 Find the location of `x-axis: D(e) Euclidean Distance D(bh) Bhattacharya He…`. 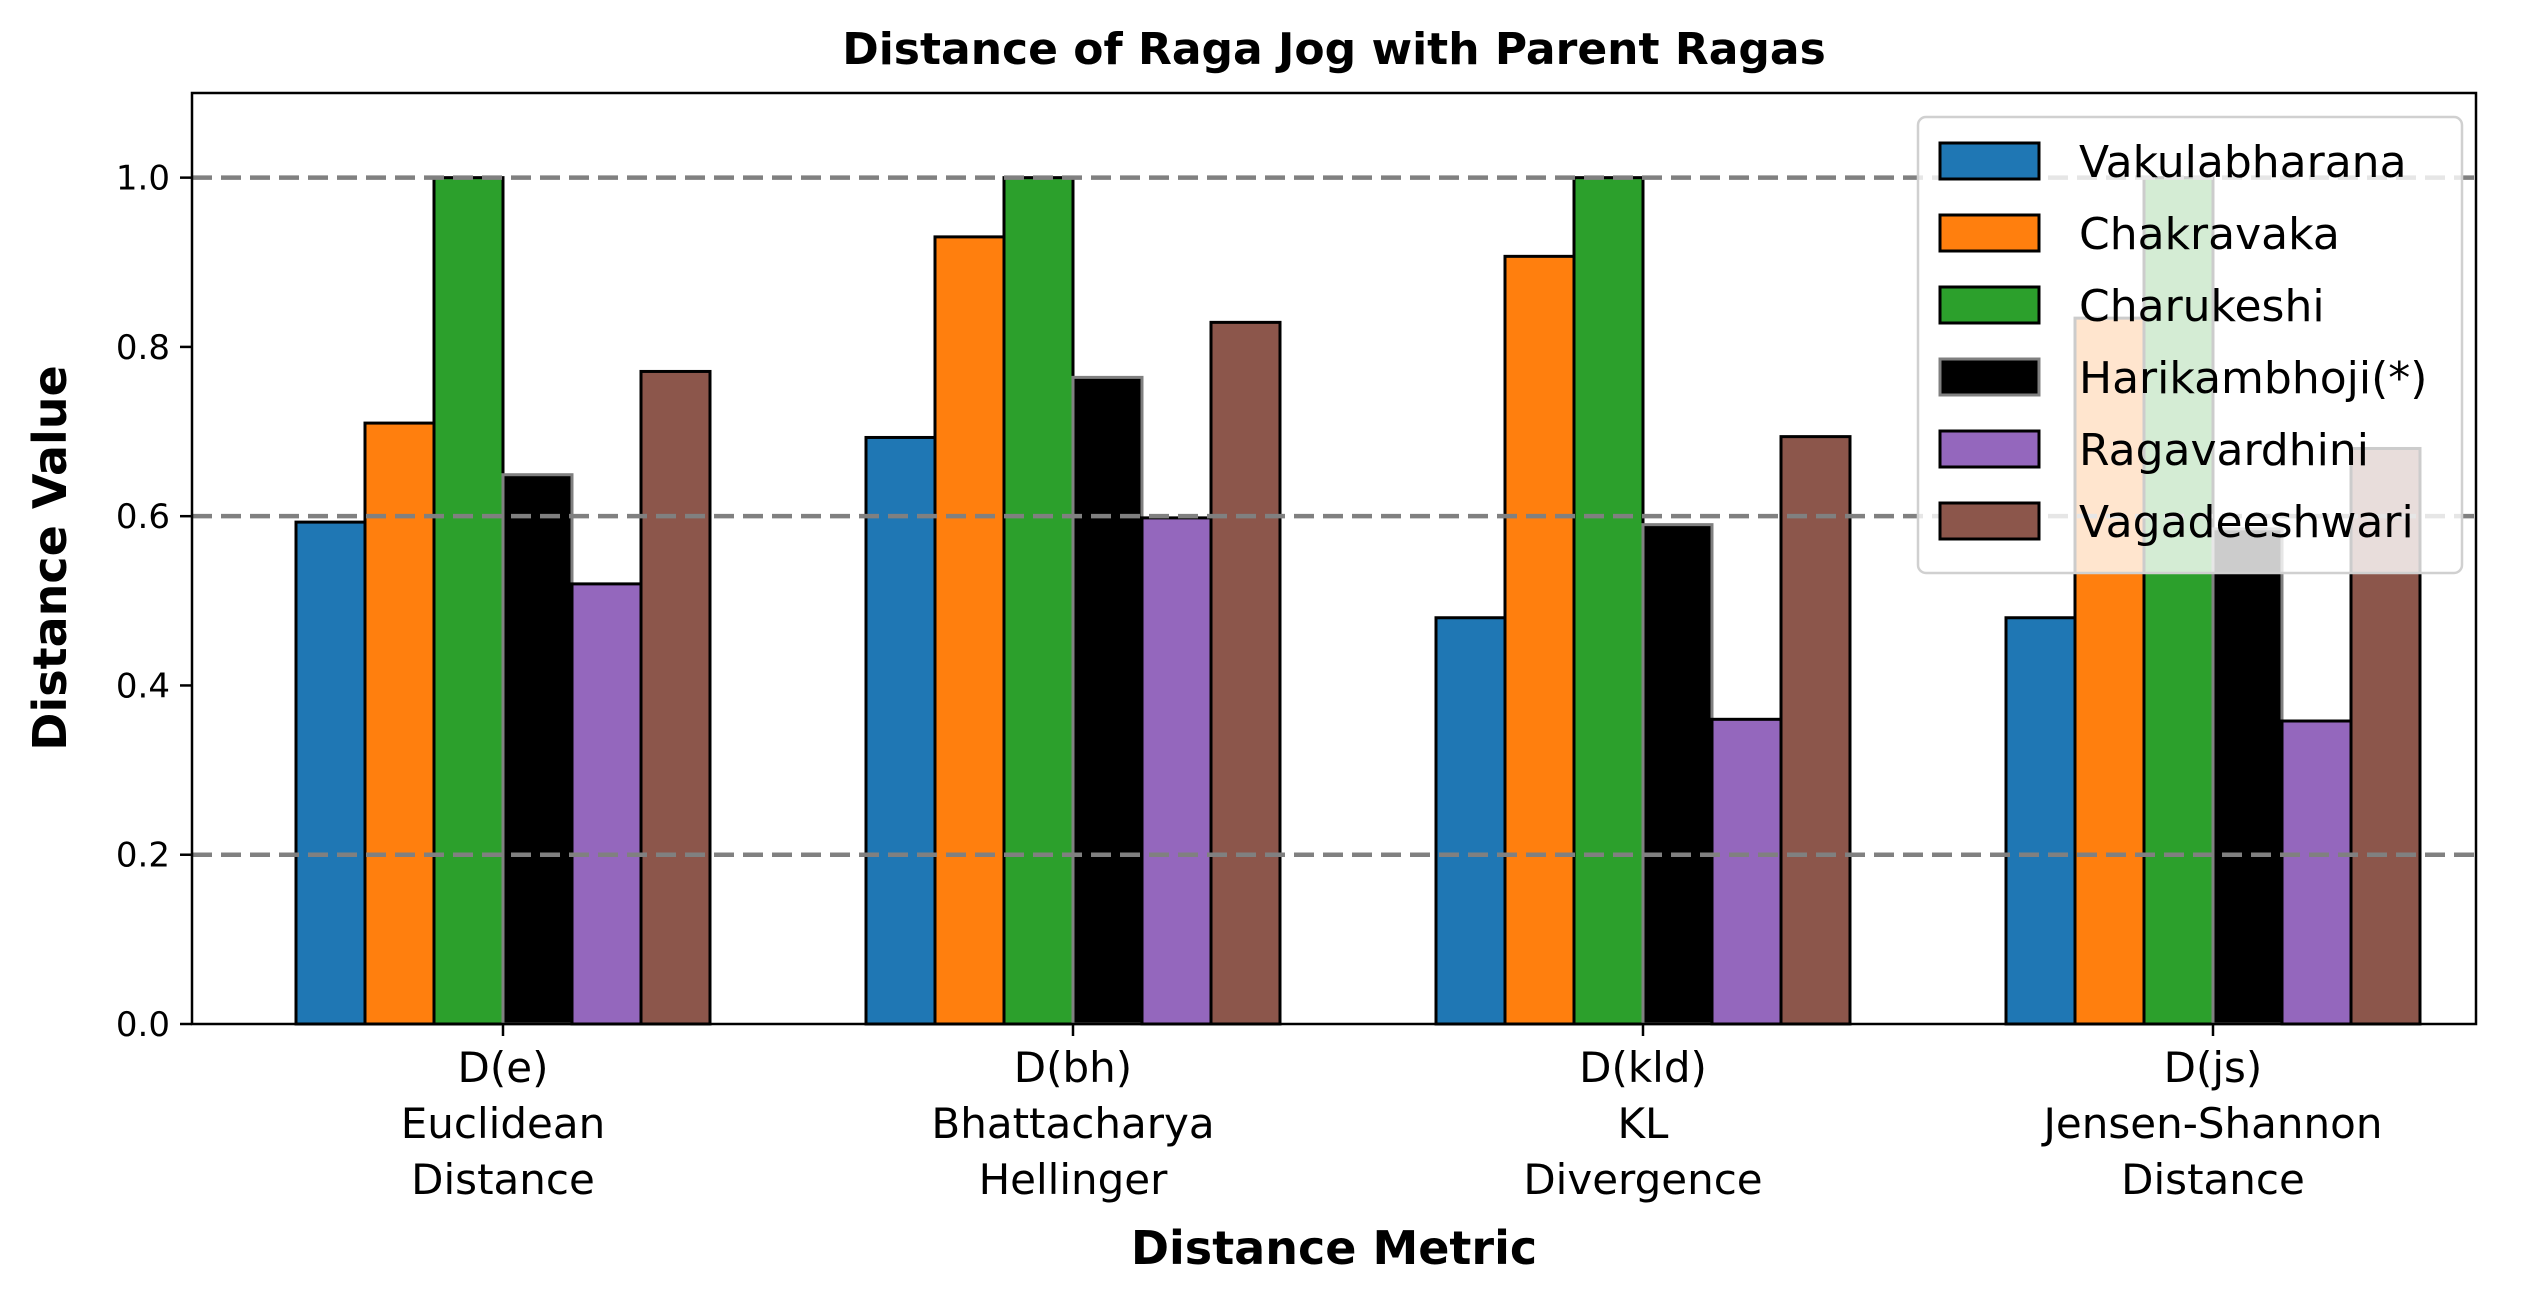

x-axis: D(e) Euclidean Distance D(bh) Bhattacharya He… is located at coordinates (1392, 1114).